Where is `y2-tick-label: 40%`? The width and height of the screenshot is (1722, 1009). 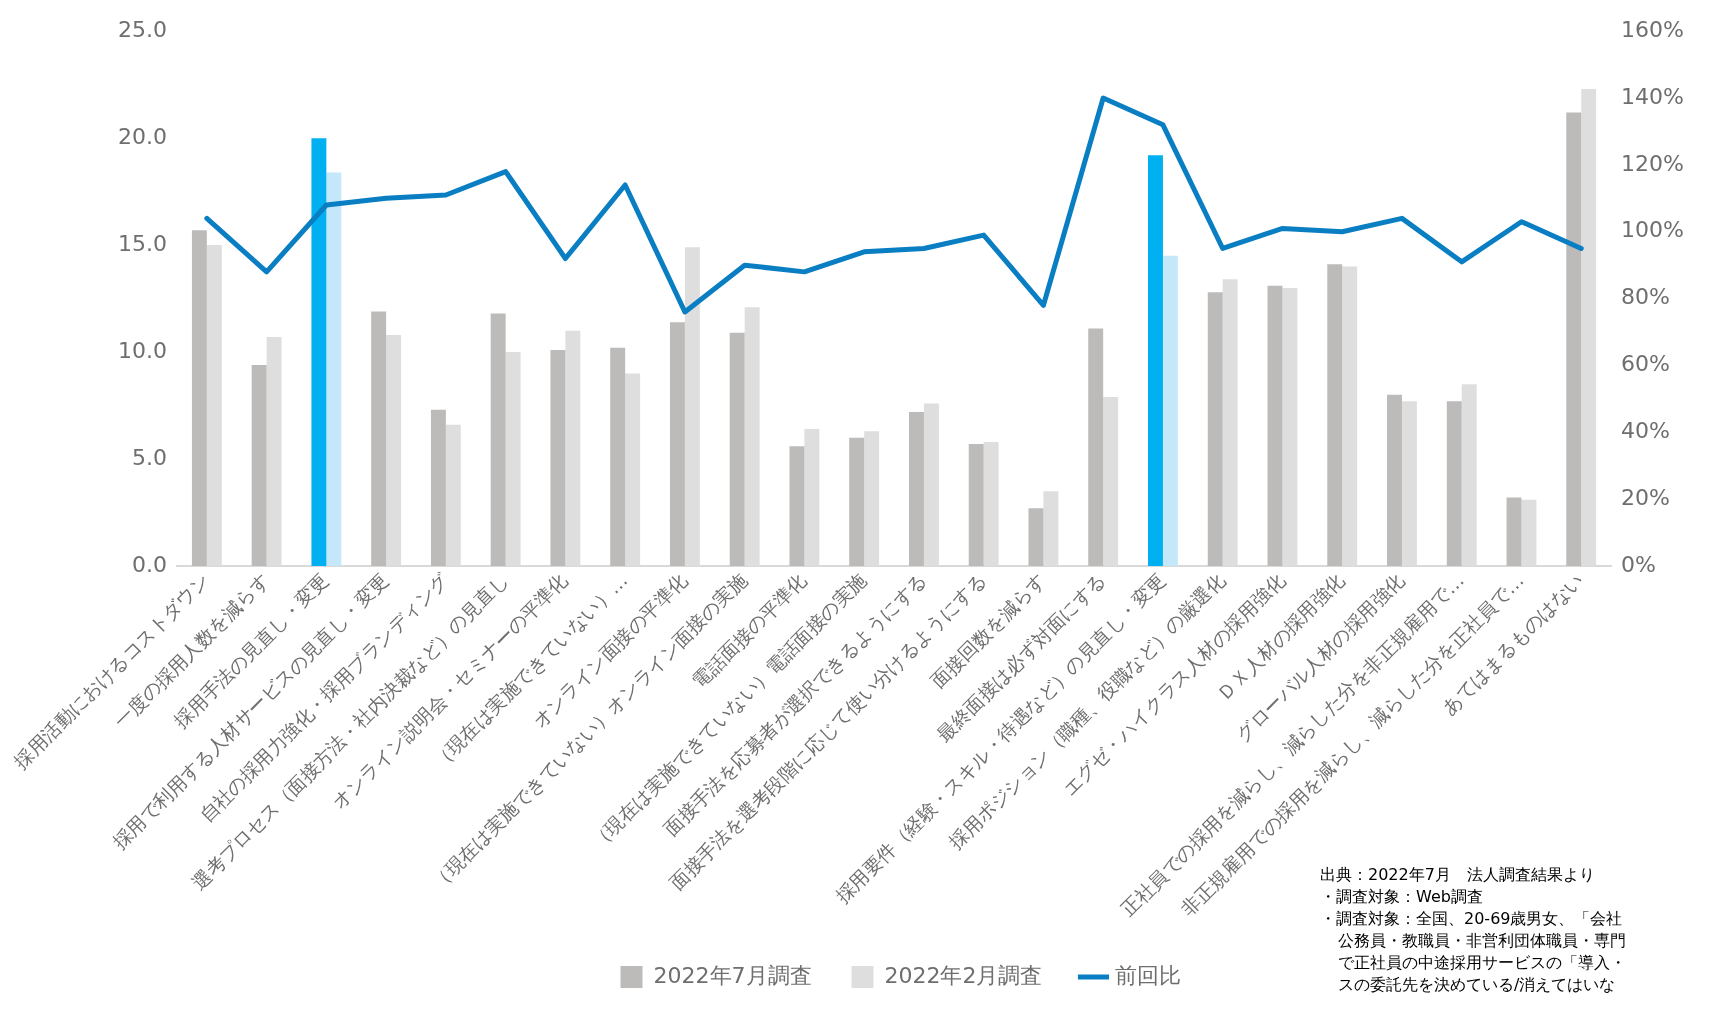 y2-tick-label: 40% is located at coordinates (1646, 431).